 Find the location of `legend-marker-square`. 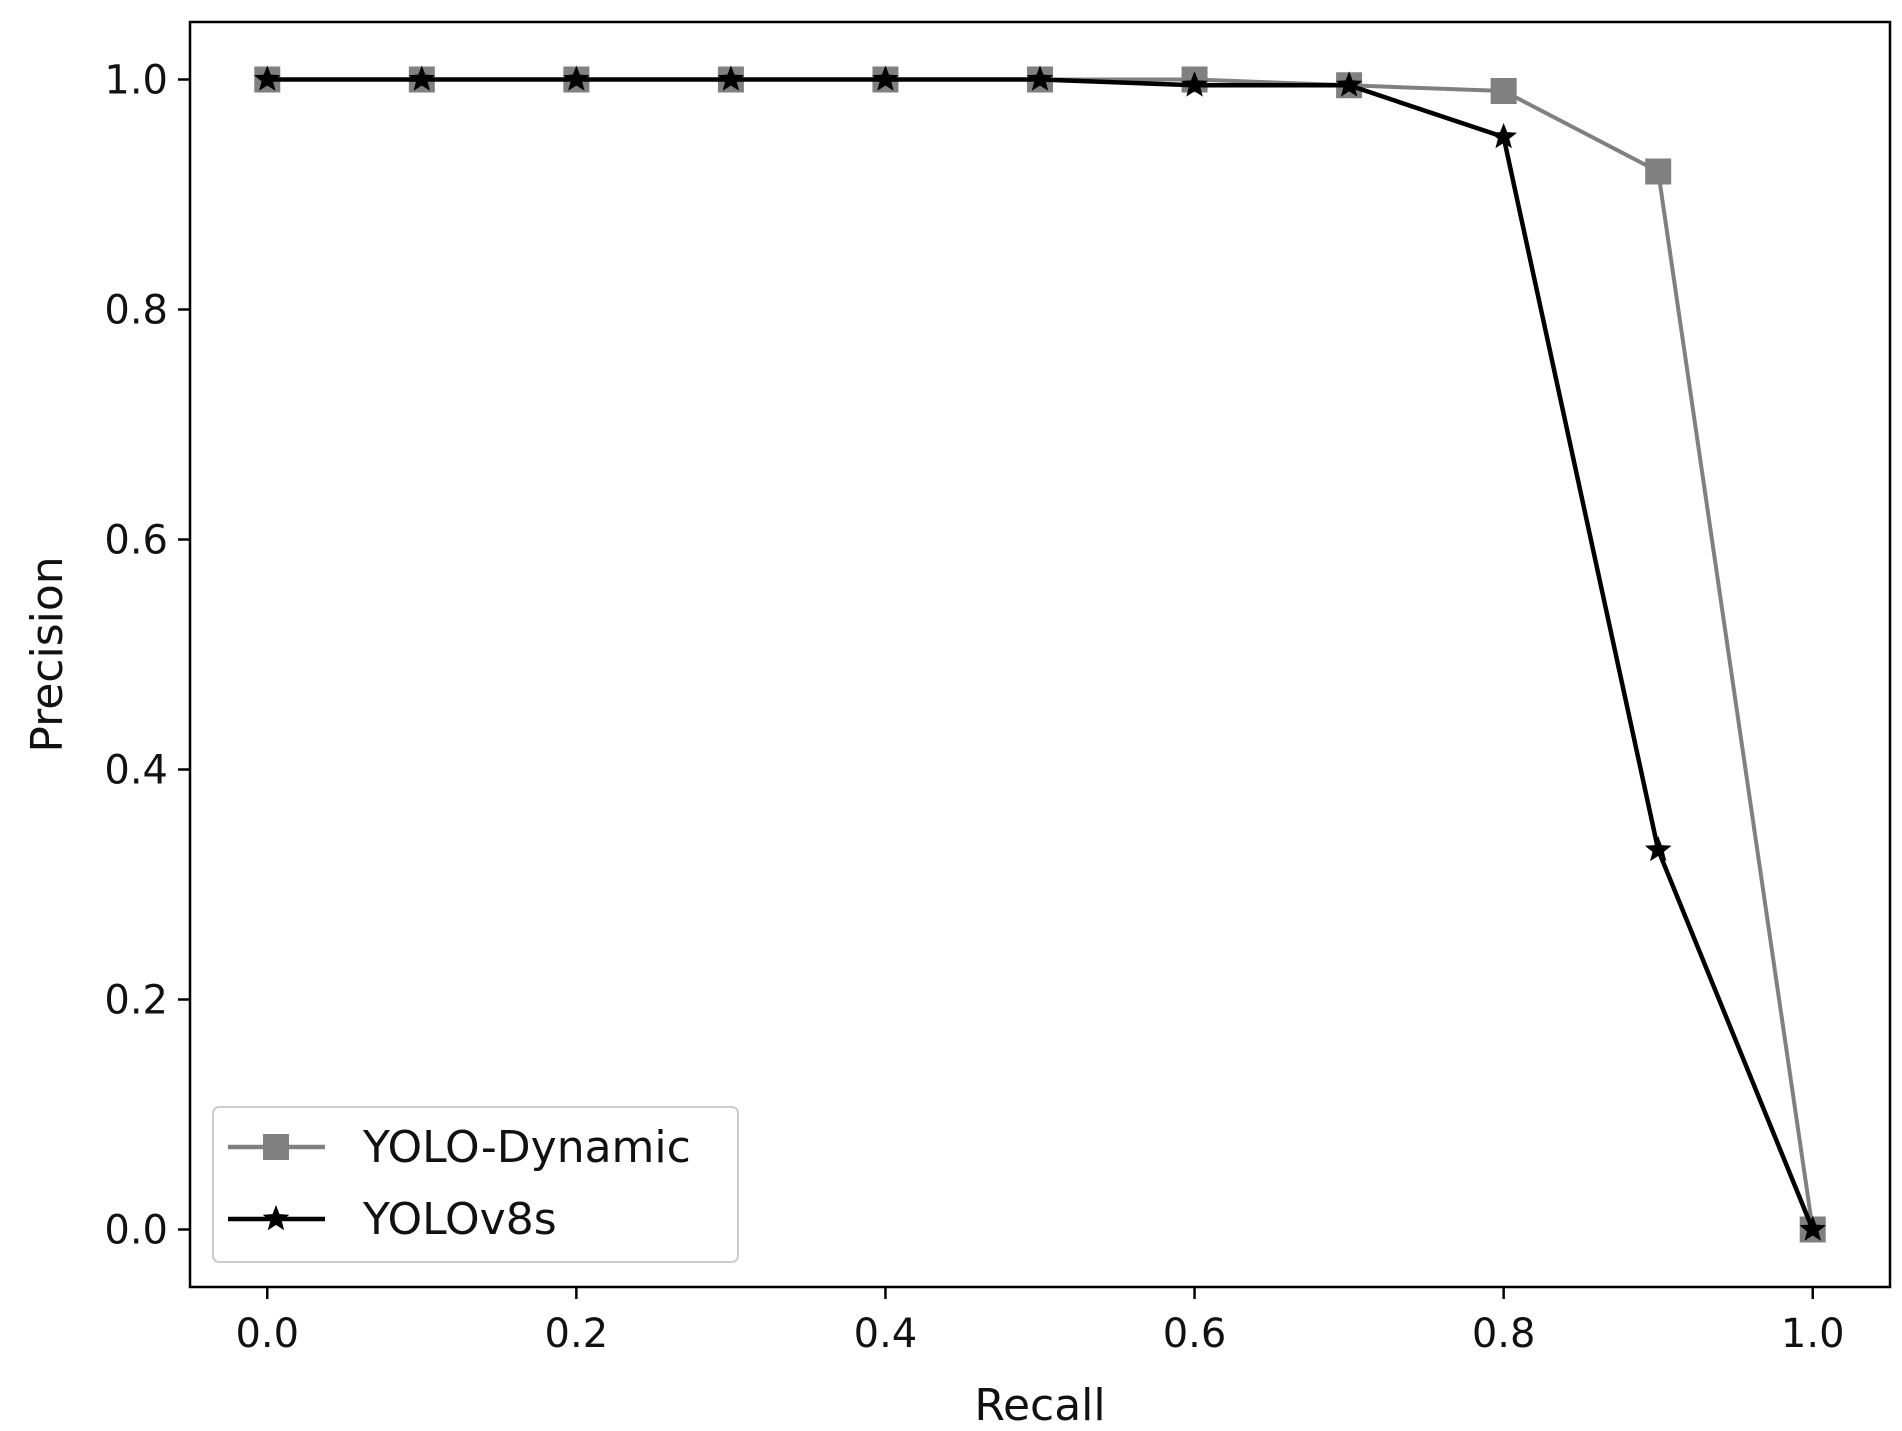

legend-marker-square is located at coordinates (276, 1147).